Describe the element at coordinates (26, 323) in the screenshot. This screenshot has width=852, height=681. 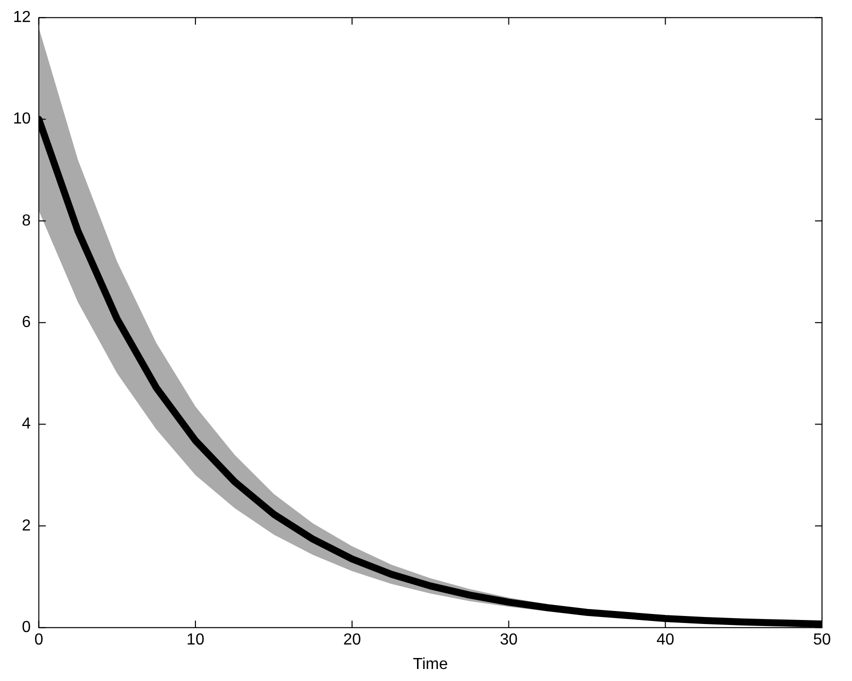
I see `y-tick-label: 6` at that location.